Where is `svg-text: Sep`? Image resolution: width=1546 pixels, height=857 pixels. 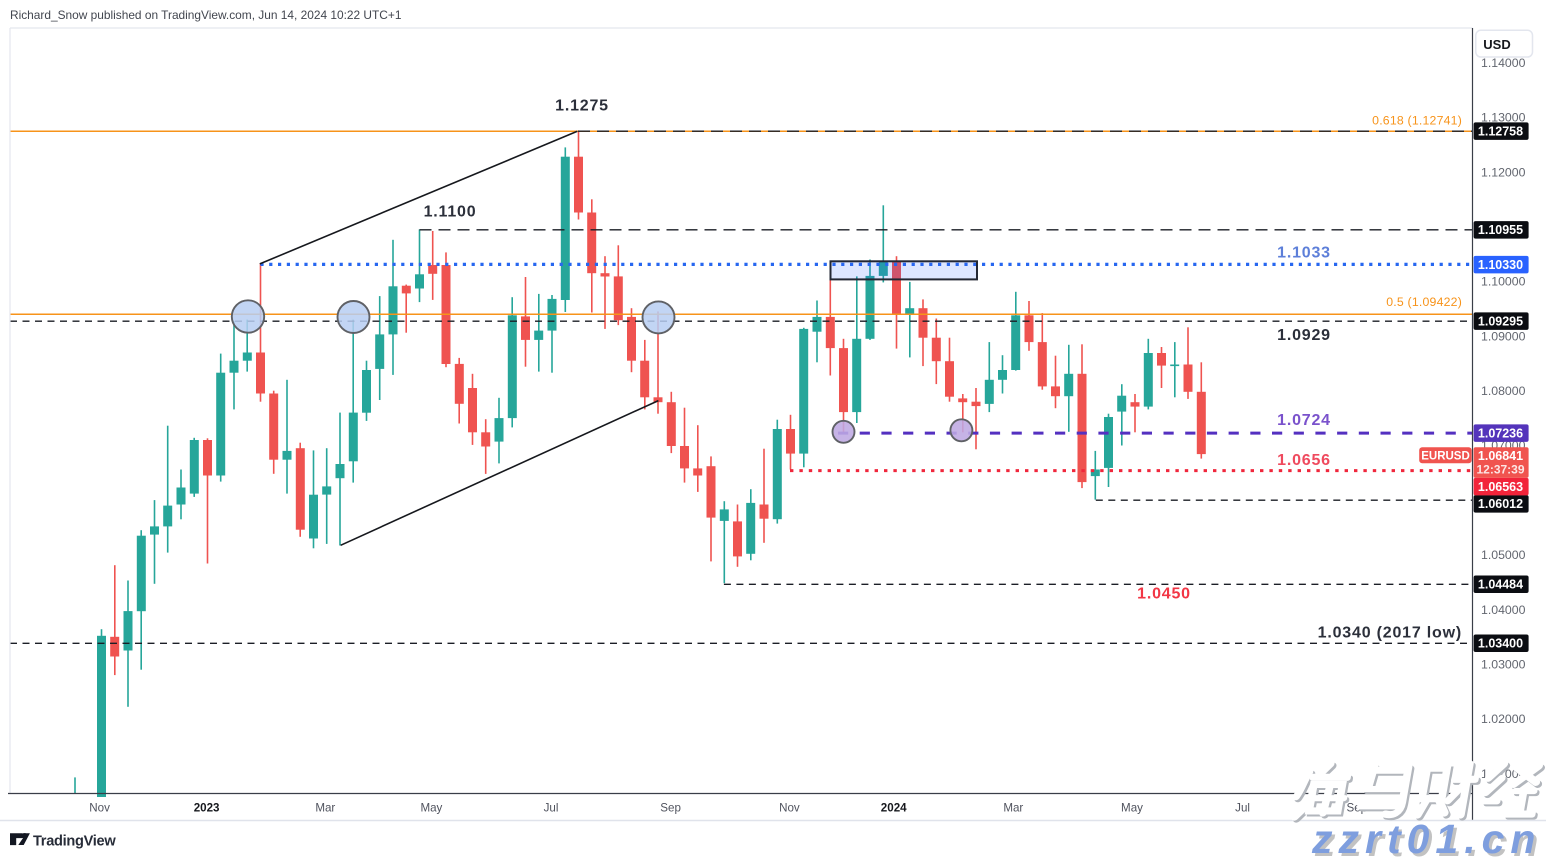 svg-text: Sep is located at coordinates (670, 808).